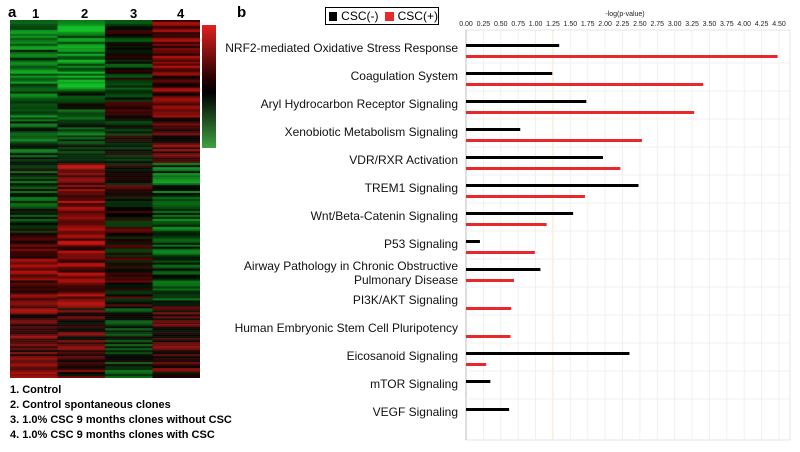 This screenshot has height=452, width=800. Describe the element at coordinates (341, 48) in the screenshot. I see `category-label: NRF2-mediated Oxidative Stress Response` at that location.